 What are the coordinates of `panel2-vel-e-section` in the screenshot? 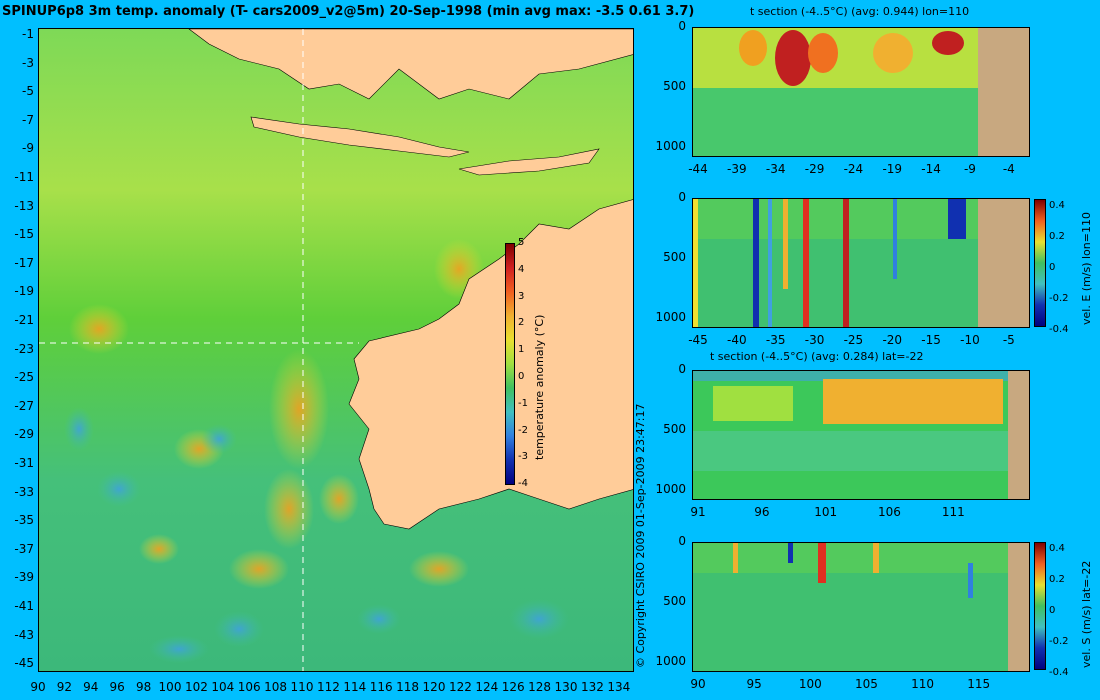 It's located at (861, 263).